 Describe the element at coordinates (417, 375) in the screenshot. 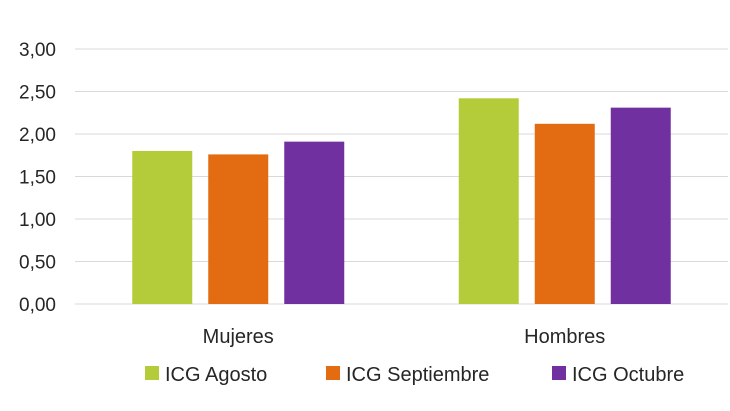

I see `legend-label: ICG Septiembre` at that location.